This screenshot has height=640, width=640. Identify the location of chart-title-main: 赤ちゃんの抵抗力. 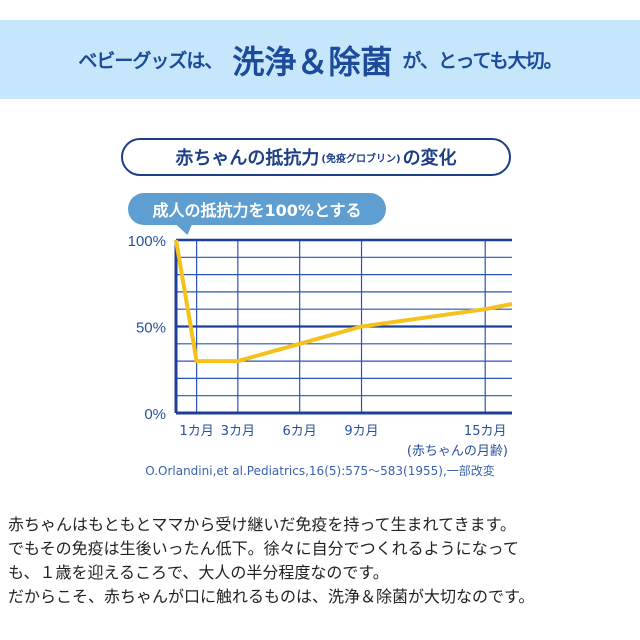
(247, 158).